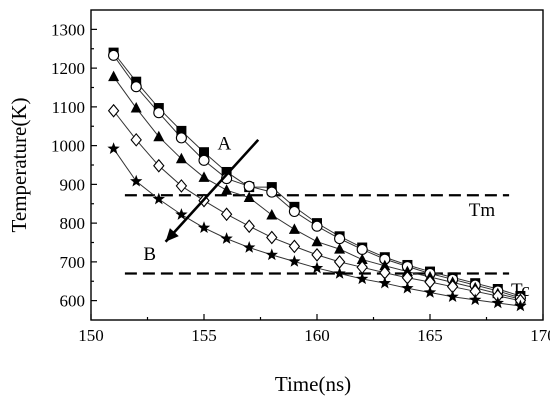 The height and width of the screenshot is (402, 550). What do you see at coordinates (430, 335) in the screenshot?
I see `x-tick-label: 165` at bounding box center [430, 335].